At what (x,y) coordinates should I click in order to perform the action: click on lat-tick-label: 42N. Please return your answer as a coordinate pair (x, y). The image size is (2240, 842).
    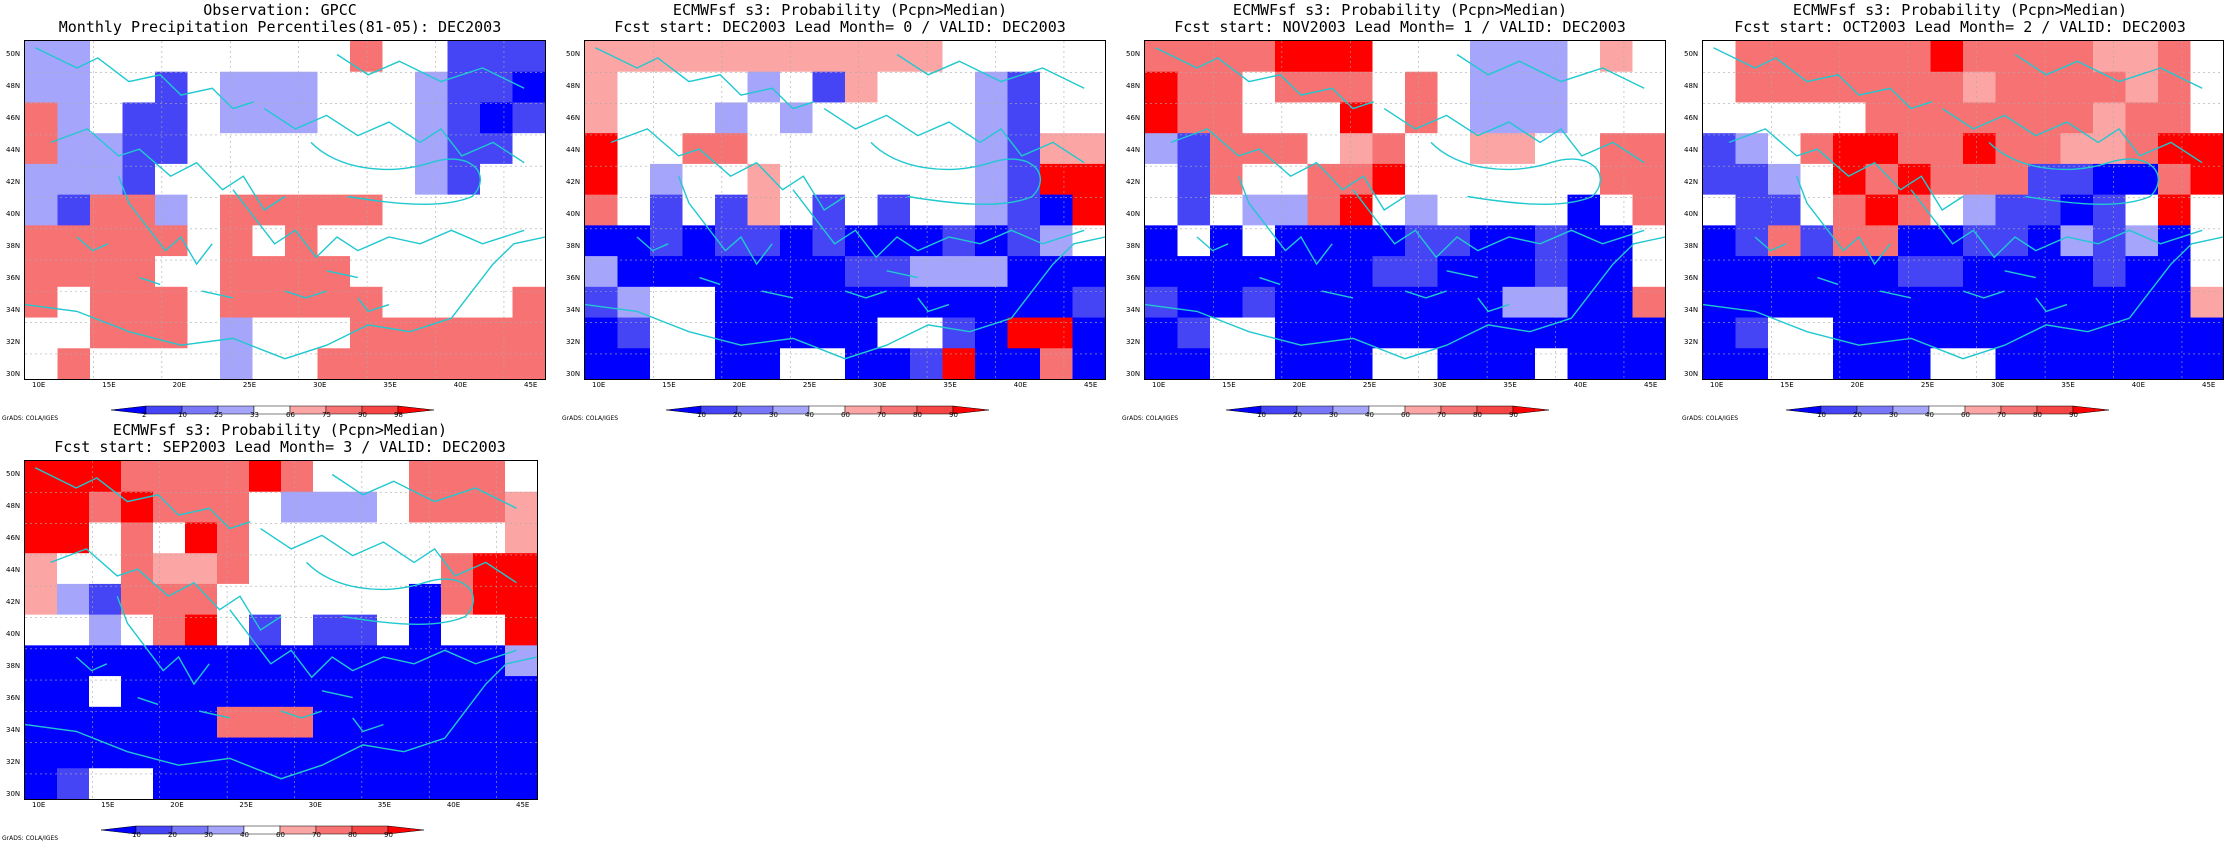
    Looking at the image, I should click on (573, 182).